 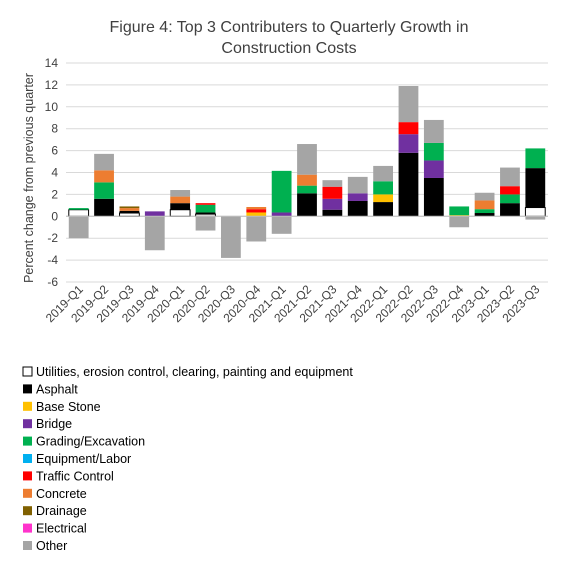 I want to click on legend-label: Asphalt, so click(x=57, y=389).